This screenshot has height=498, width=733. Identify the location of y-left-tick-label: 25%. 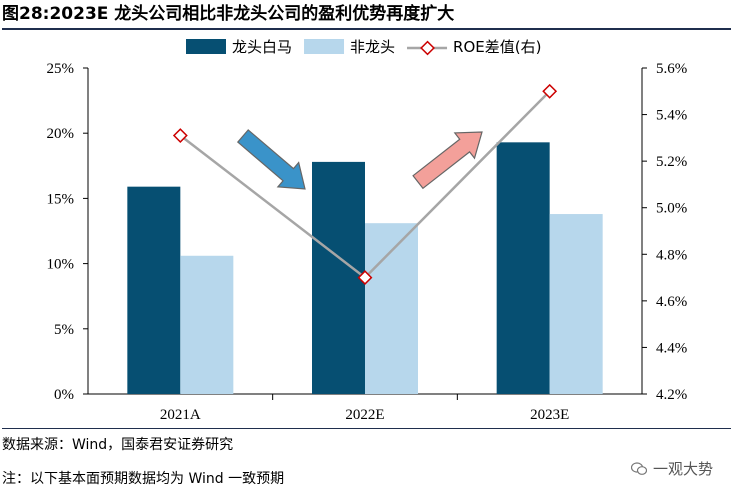
(61, 69).